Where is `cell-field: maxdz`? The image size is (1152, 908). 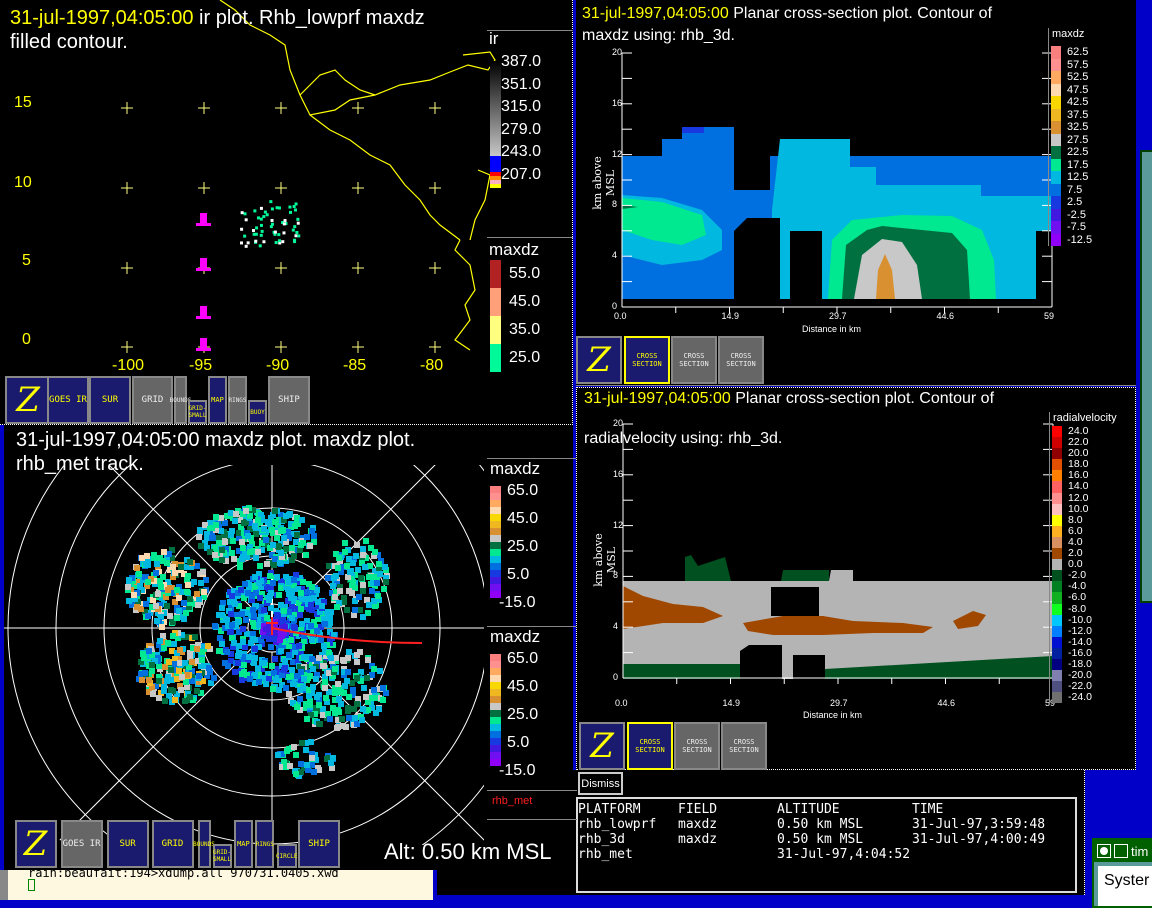
cell-field: maxdz is located at coordinates (698, 824).